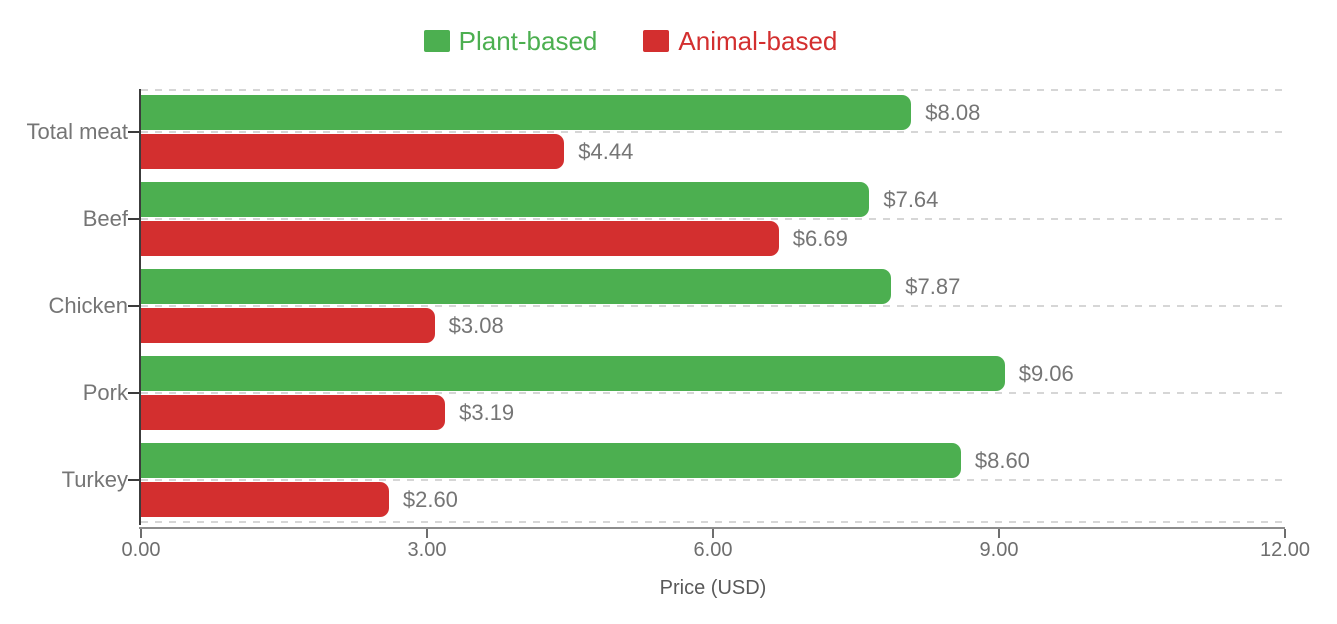  Describe the element at coordinates (140, 307) in the screenshot. I see `y-axis-line` at that location.